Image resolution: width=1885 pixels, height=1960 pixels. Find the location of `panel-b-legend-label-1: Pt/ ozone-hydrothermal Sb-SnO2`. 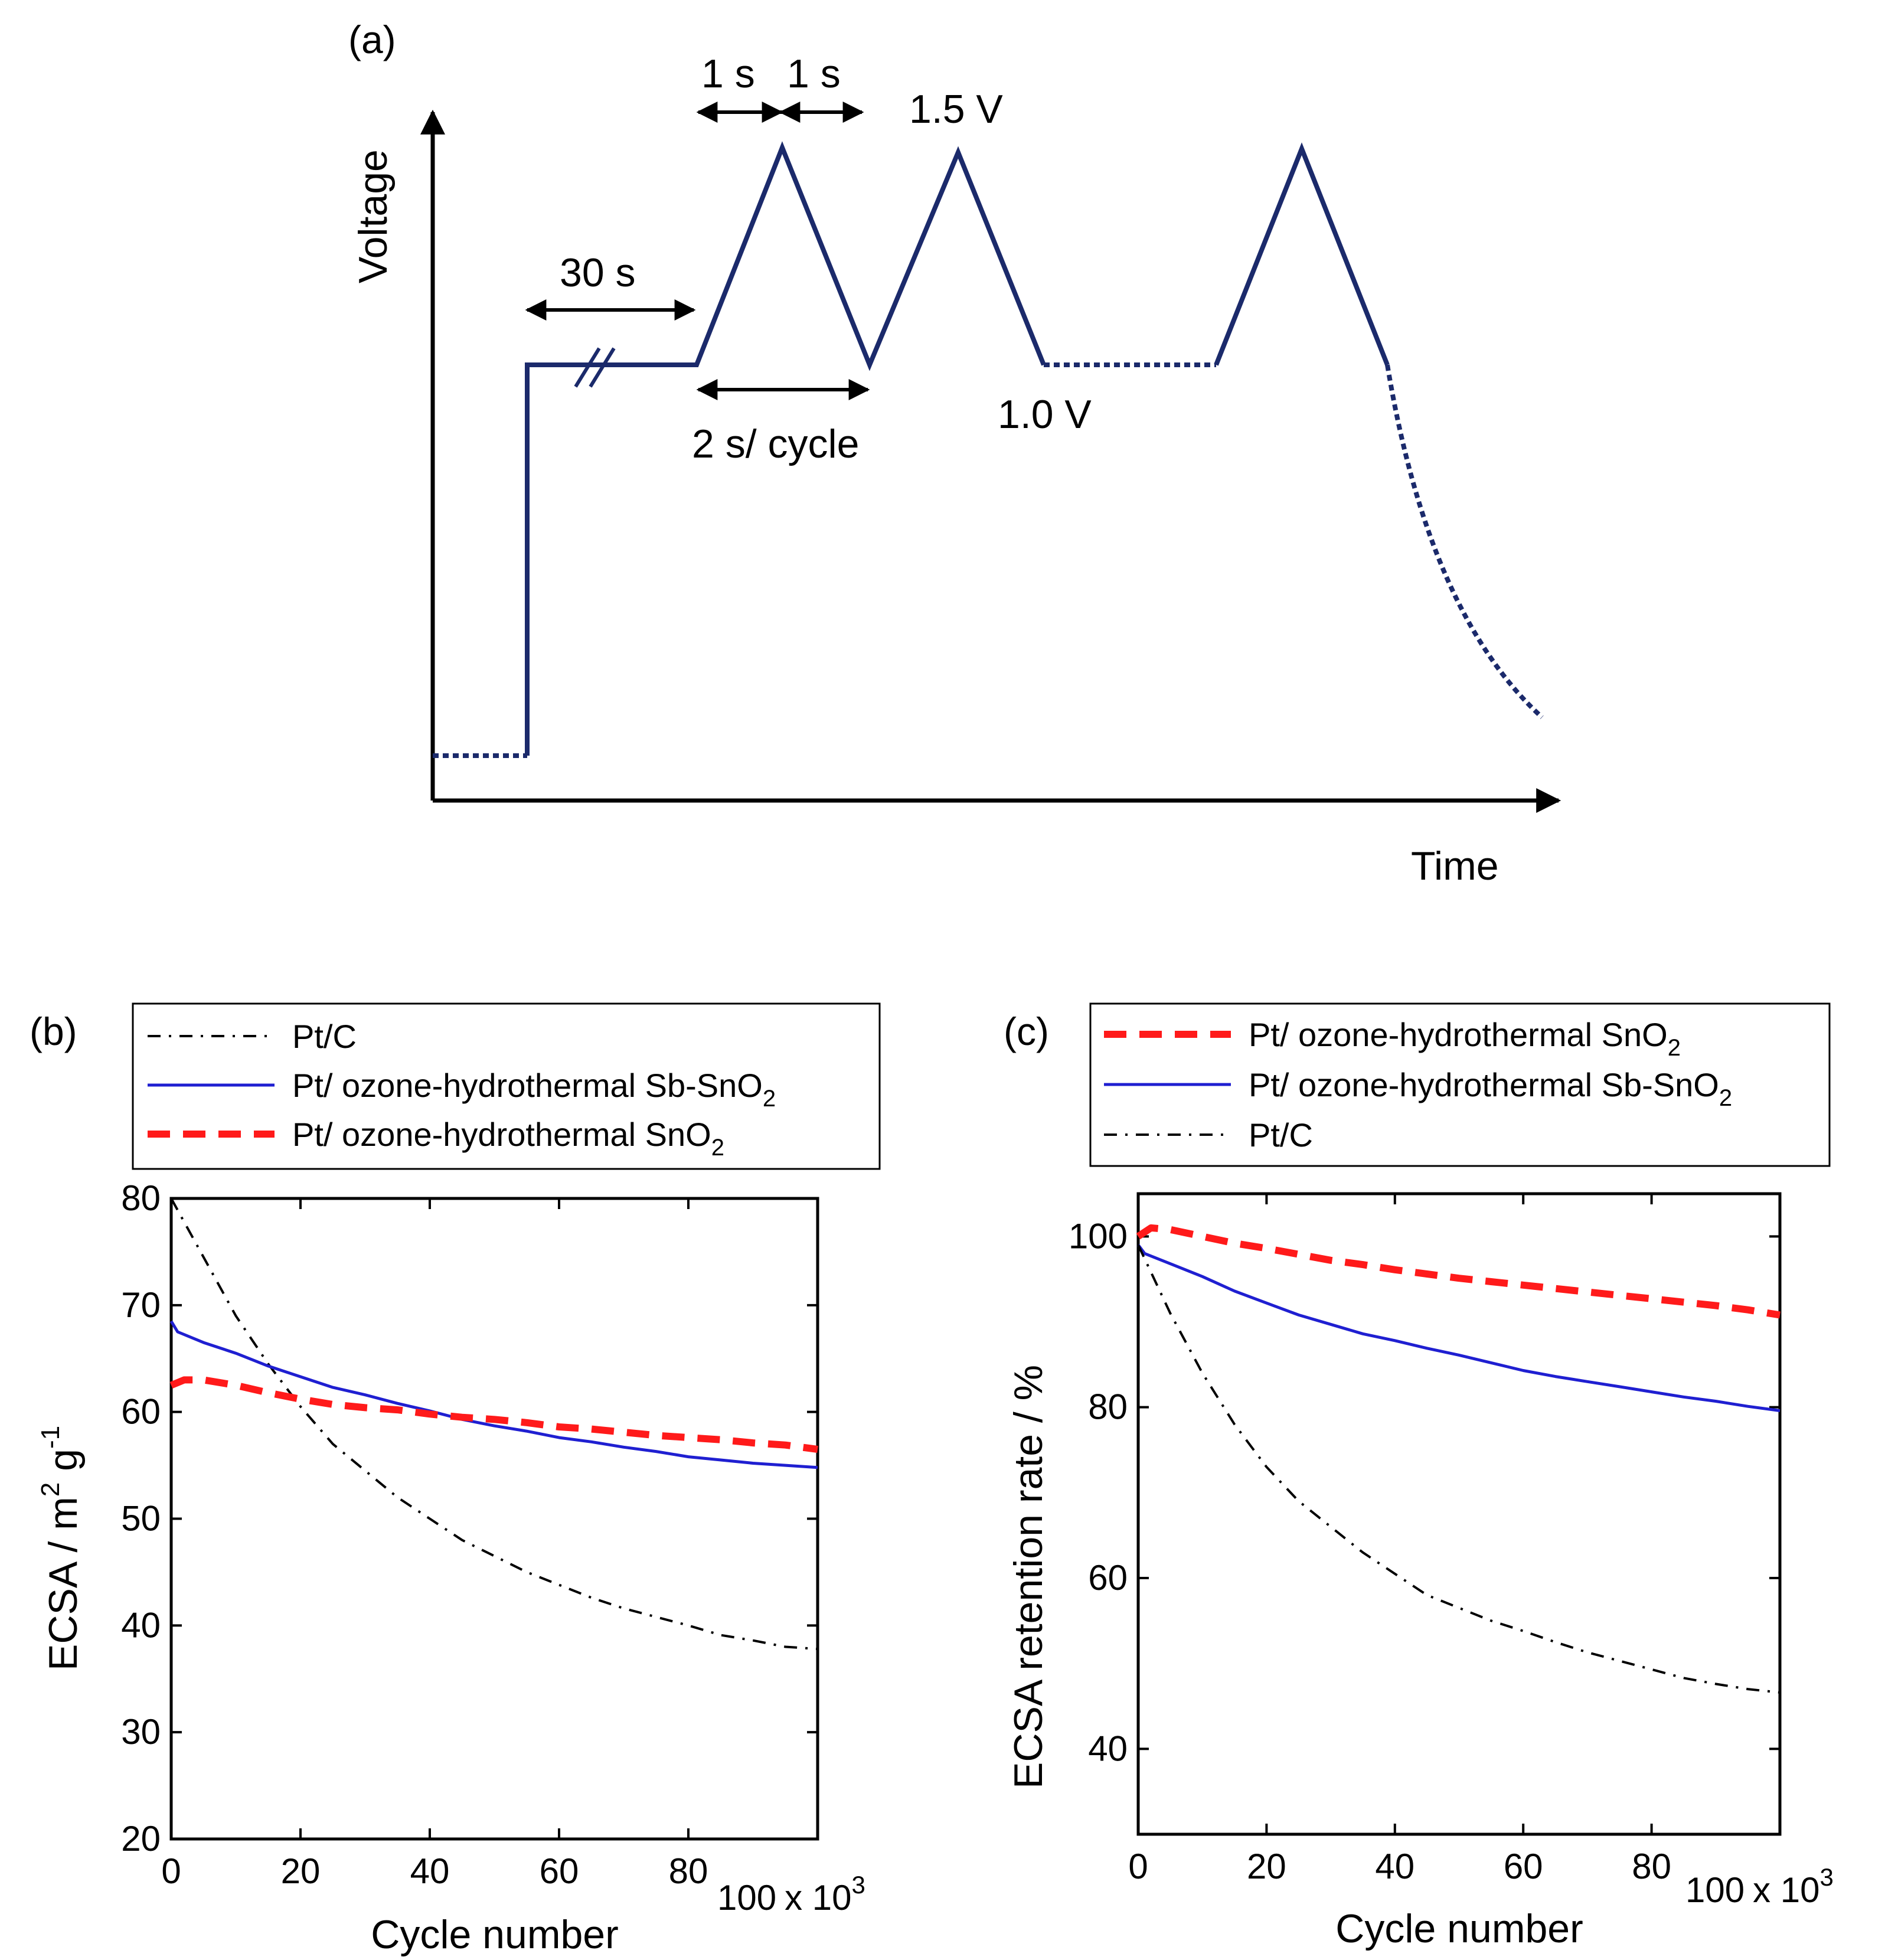

panel-b-legend-label-1: Pt/ ozone-hydrothermal Sb-SnO2 is located at coordinates (534, 1089).